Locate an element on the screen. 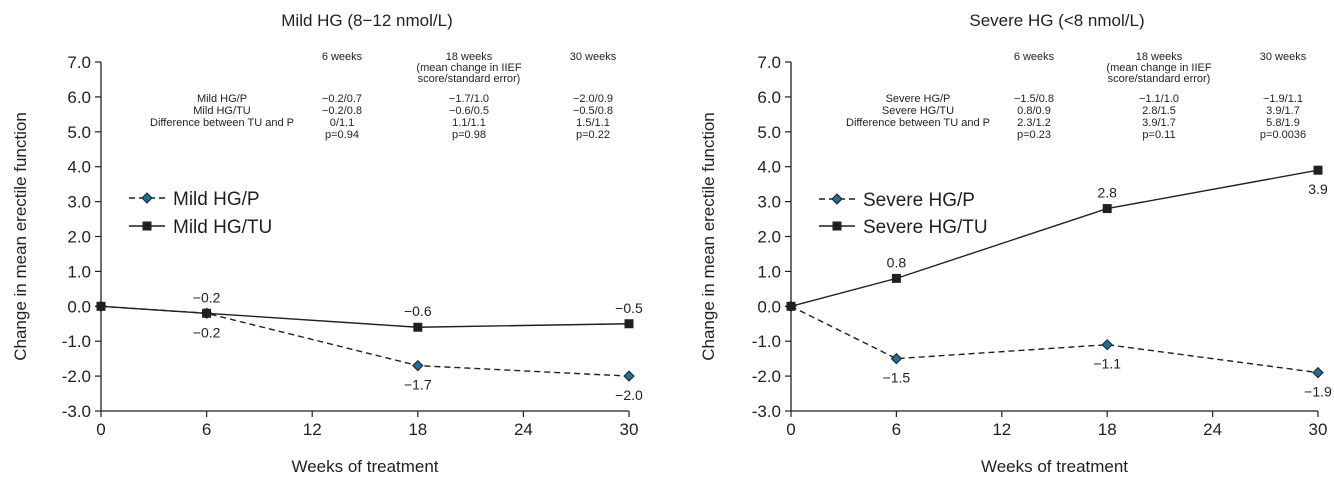  table-cell: 1.5/1.1 is located at coordinates (593, 123).